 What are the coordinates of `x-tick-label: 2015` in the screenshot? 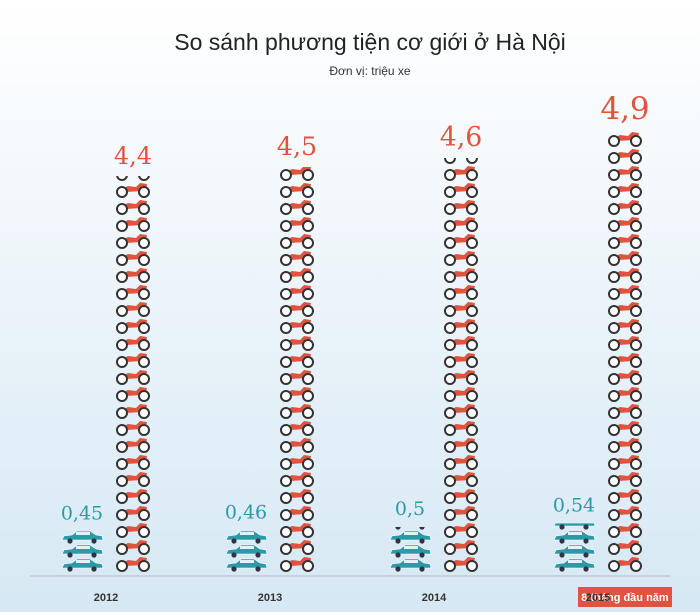 It's located at (598, 598).